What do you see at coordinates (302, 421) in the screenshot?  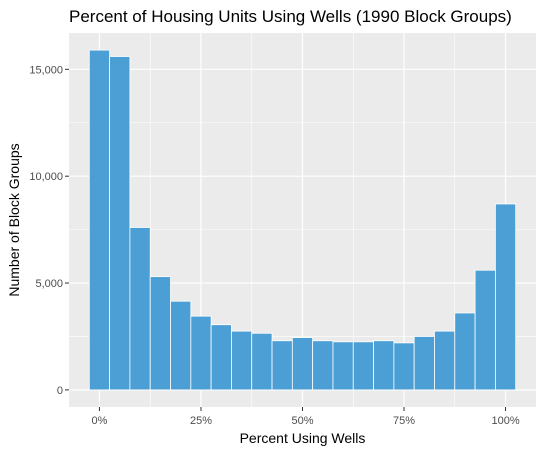 I see `x-tick-label: 50%` at bounding box center [302, 421].